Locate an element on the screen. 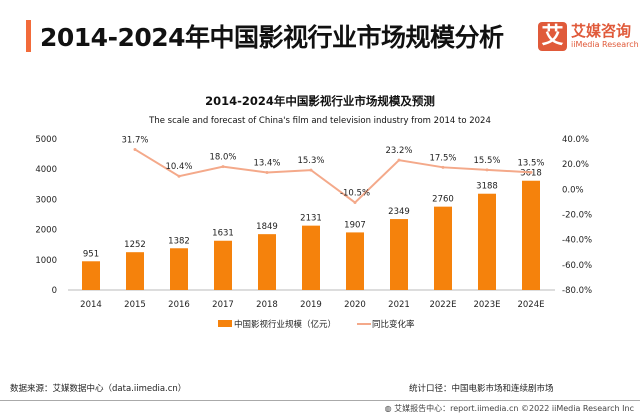 This screenshot has height=416, width=640. x-tick-label: 2017 is located at coordinates (223, 305).